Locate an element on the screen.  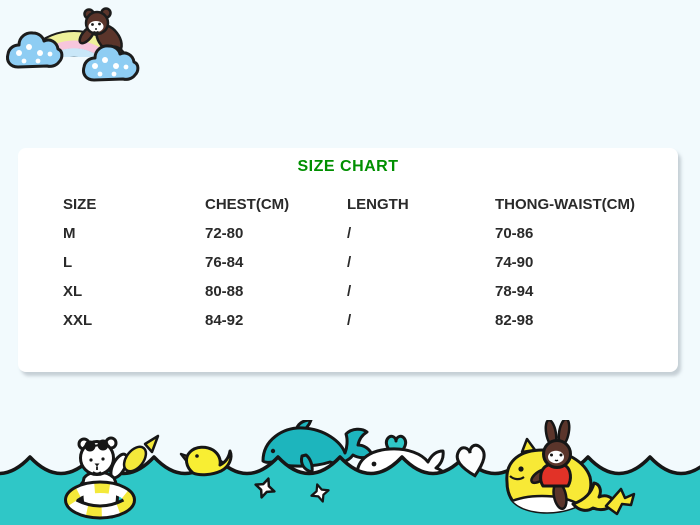
cell-thong-waist: 78-94 is located at coordinates (514, 291).